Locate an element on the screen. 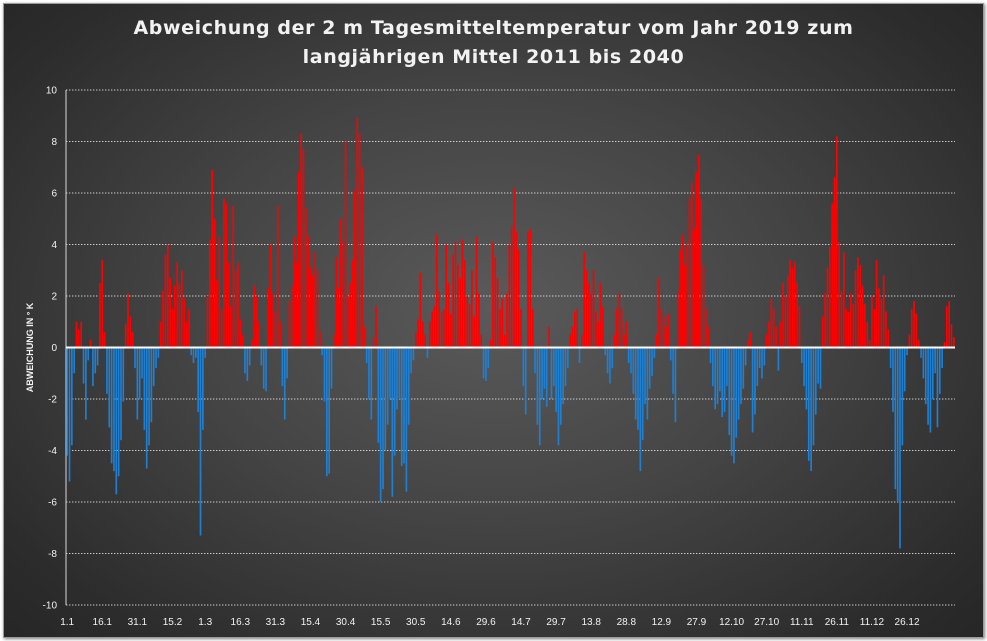  x-tick-label: 13.8 is located at coordinates (591, 622).